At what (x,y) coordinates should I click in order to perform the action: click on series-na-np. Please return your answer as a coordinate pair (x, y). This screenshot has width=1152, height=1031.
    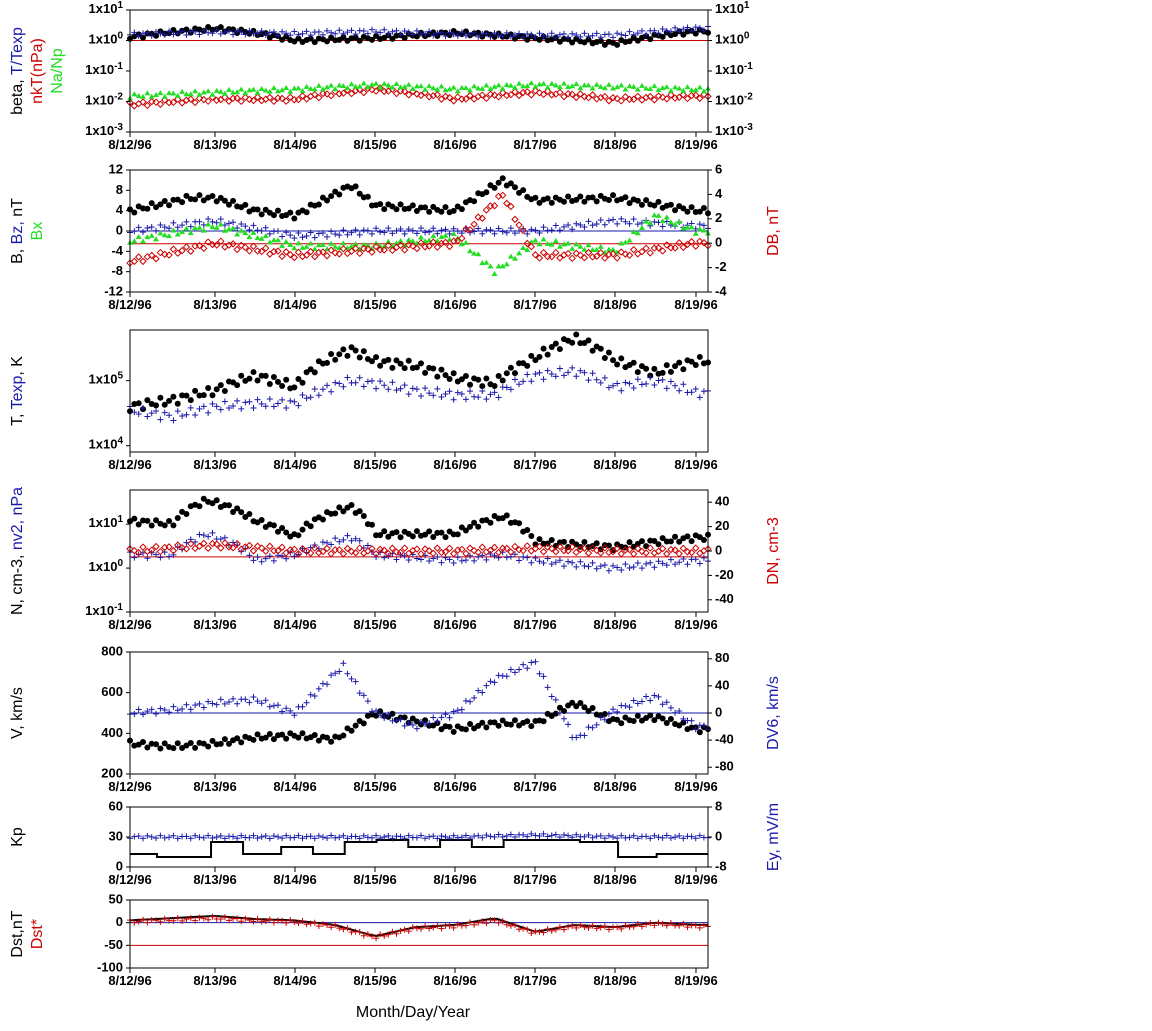
    Looking at the image, I should click on (419, 90).